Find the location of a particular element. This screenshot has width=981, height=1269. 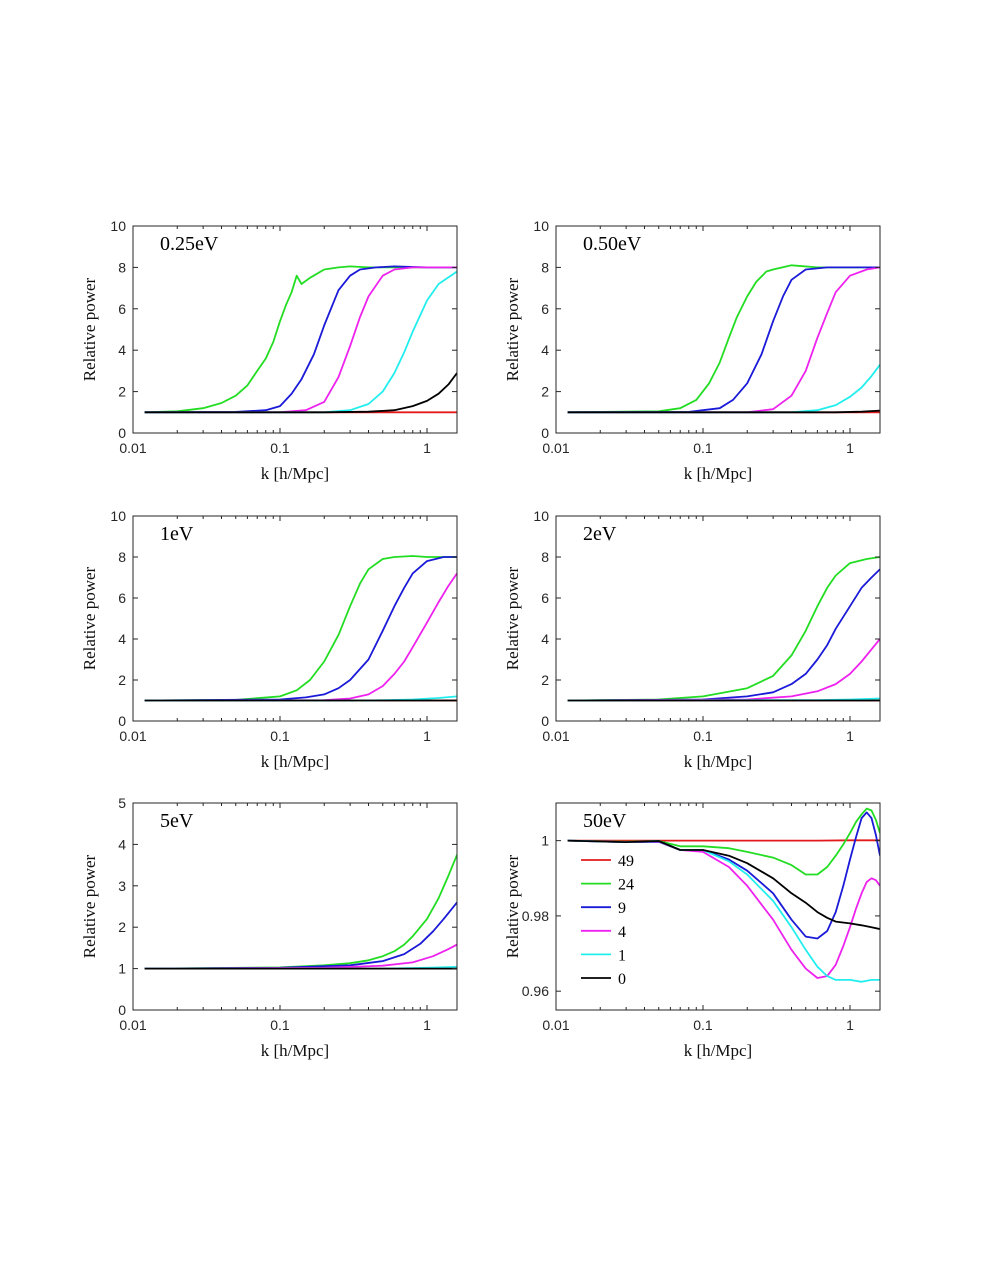

legend-label-24: 24 is located at coordinates (626, 885).